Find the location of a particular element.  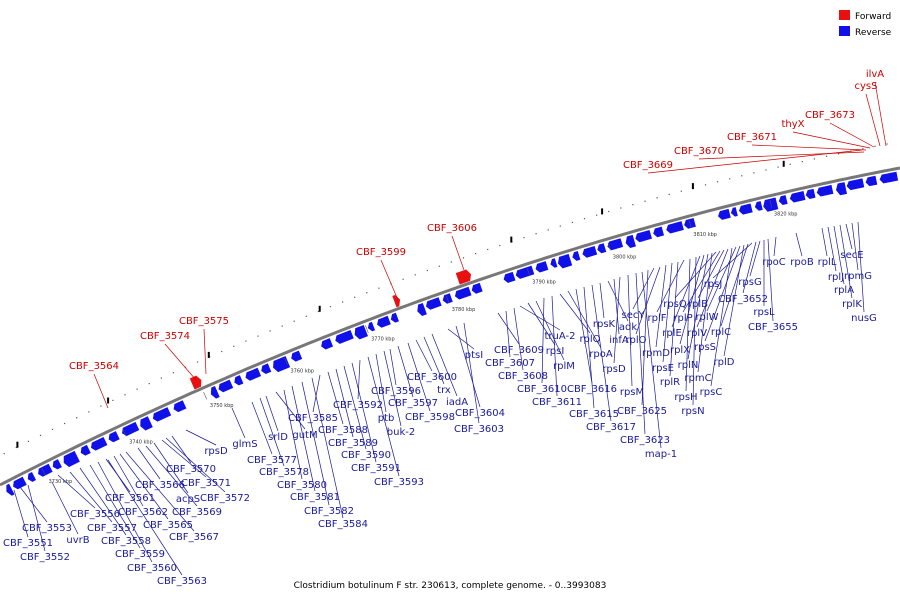

gene-label-cbf-3600: CBF_3600 is located at coordinates (432, 377).